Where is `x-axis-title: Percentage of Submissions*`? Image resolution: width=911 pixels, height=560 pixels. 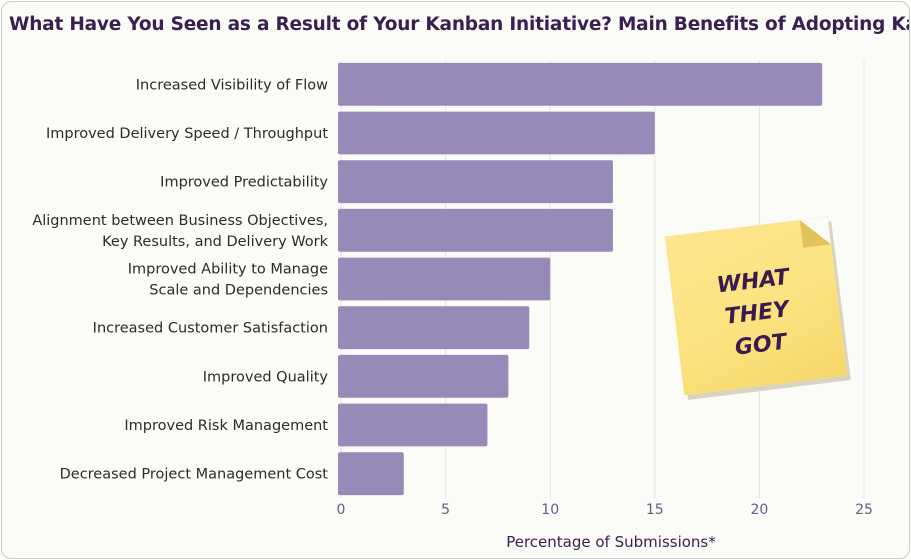
x-axis-title: Percentage of Submissions* is located at coordinates (611, 542).